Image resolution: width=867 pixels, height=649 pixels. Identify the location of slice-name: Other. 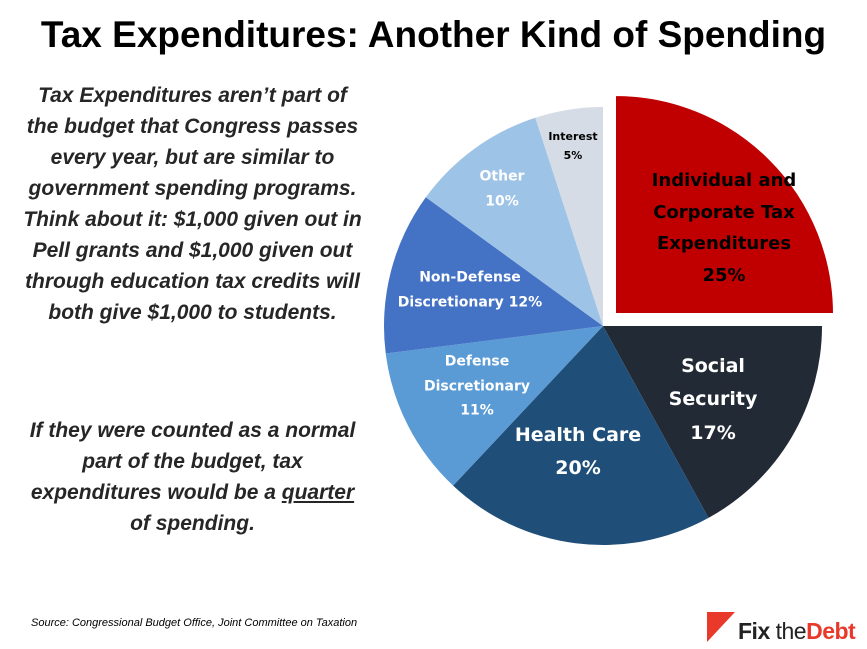
(502, 176).